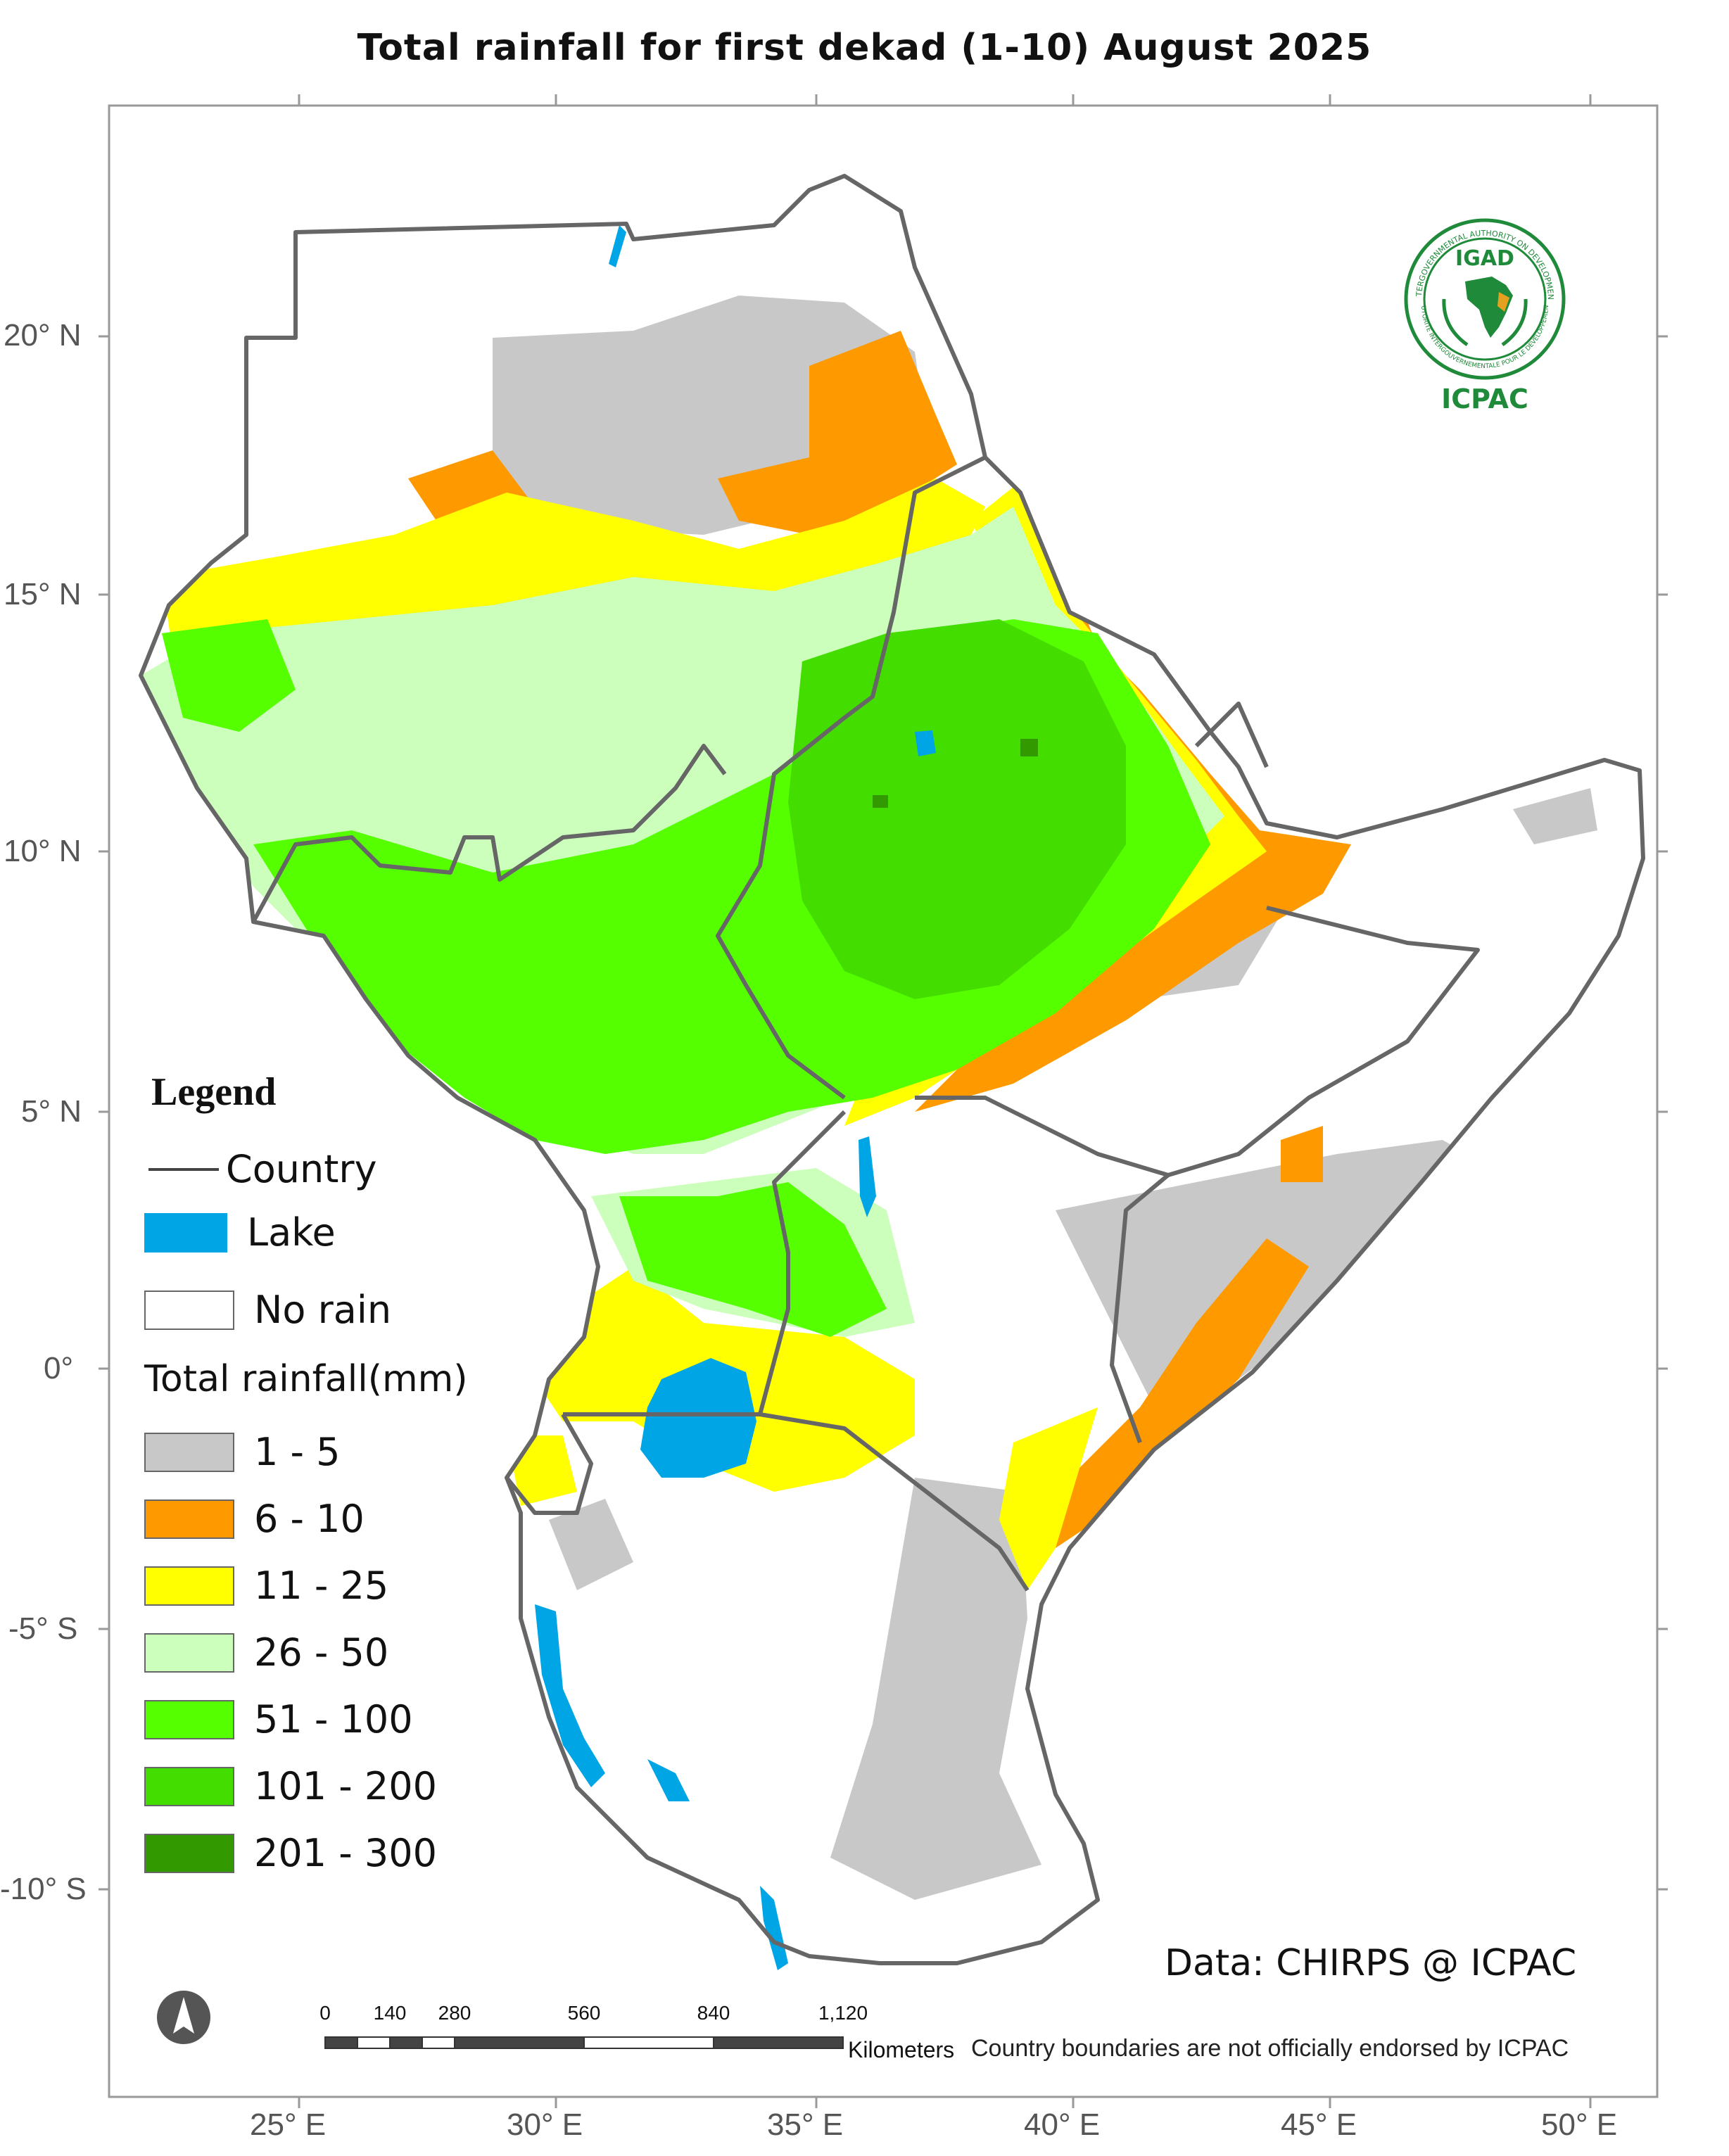  I want to click on x-tick-35e: 35° E, so click(805, 2124).